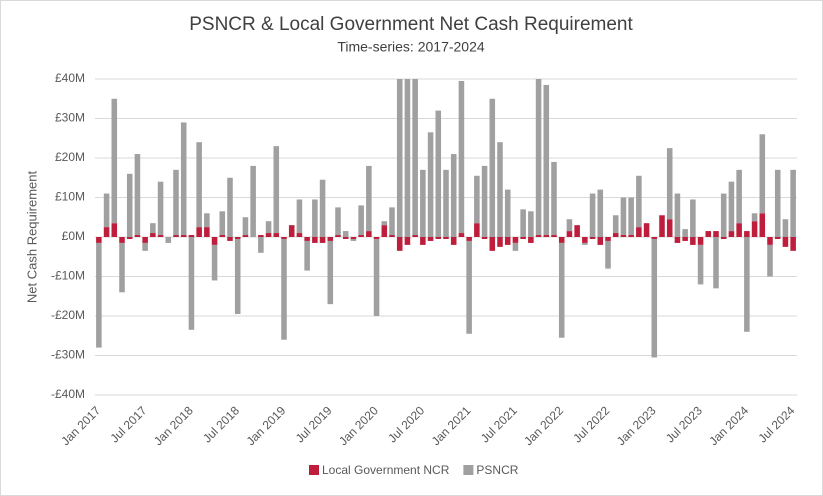 This screenshot has width=823, height=496. Describe the element at coordinates (68, 315) in the screenshot. I see `y-tick-label: -£20M` at that location.